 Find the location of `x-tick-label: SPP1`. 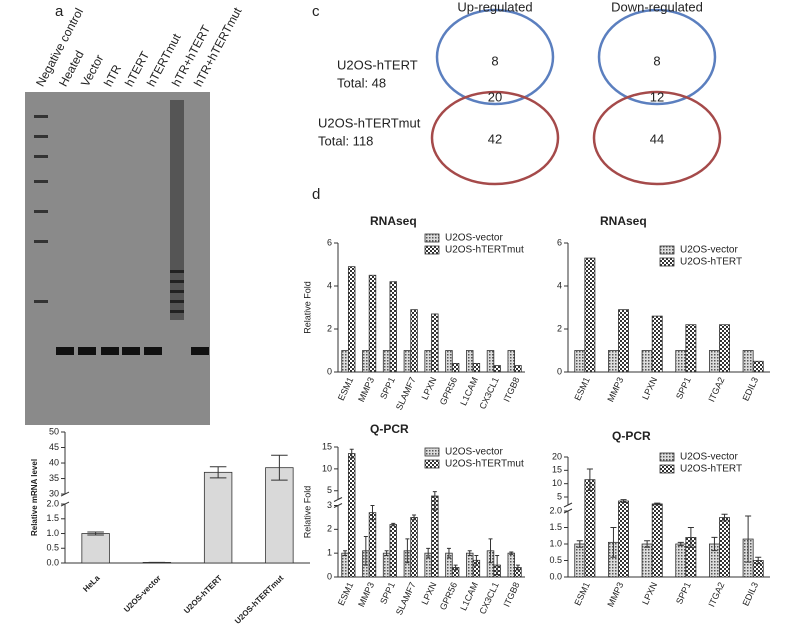

x-tick-label: SPP1 is located at coordinates (387, 593).